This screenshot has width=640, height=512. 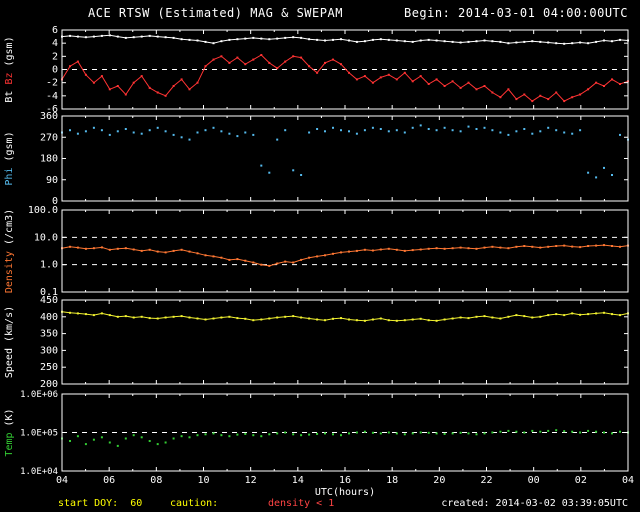 I want to click on svg-text: 22, so click(x=486, y=480).